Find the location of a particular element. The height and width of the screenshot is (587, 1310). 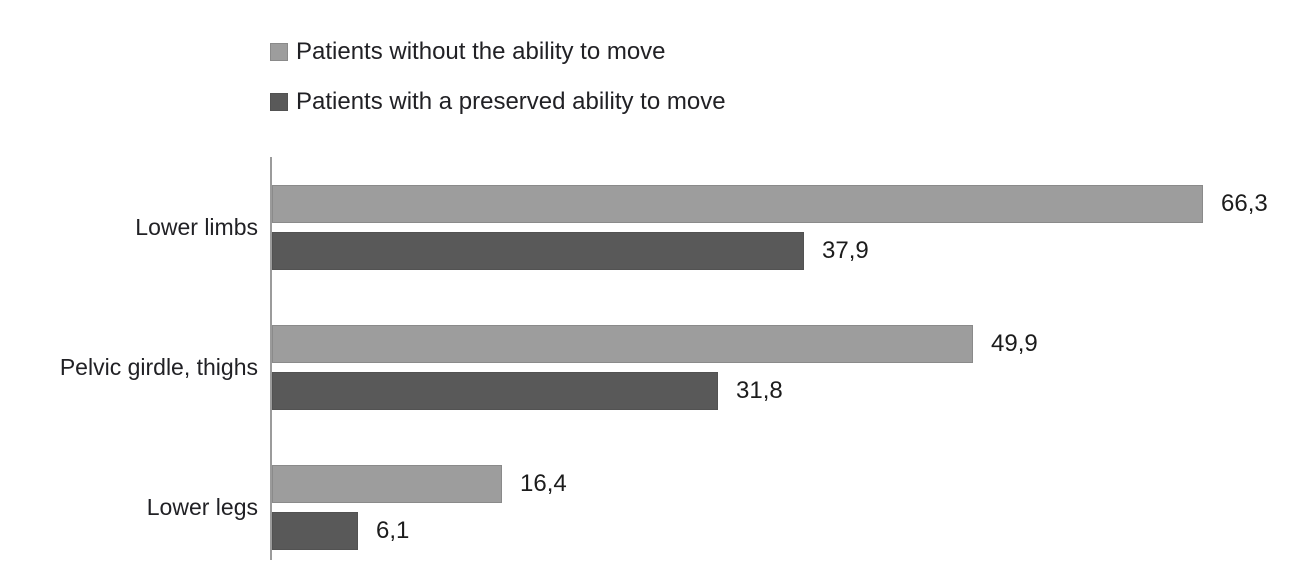

bar-value-label: 49,9 is located at coordinates (1014, 343).